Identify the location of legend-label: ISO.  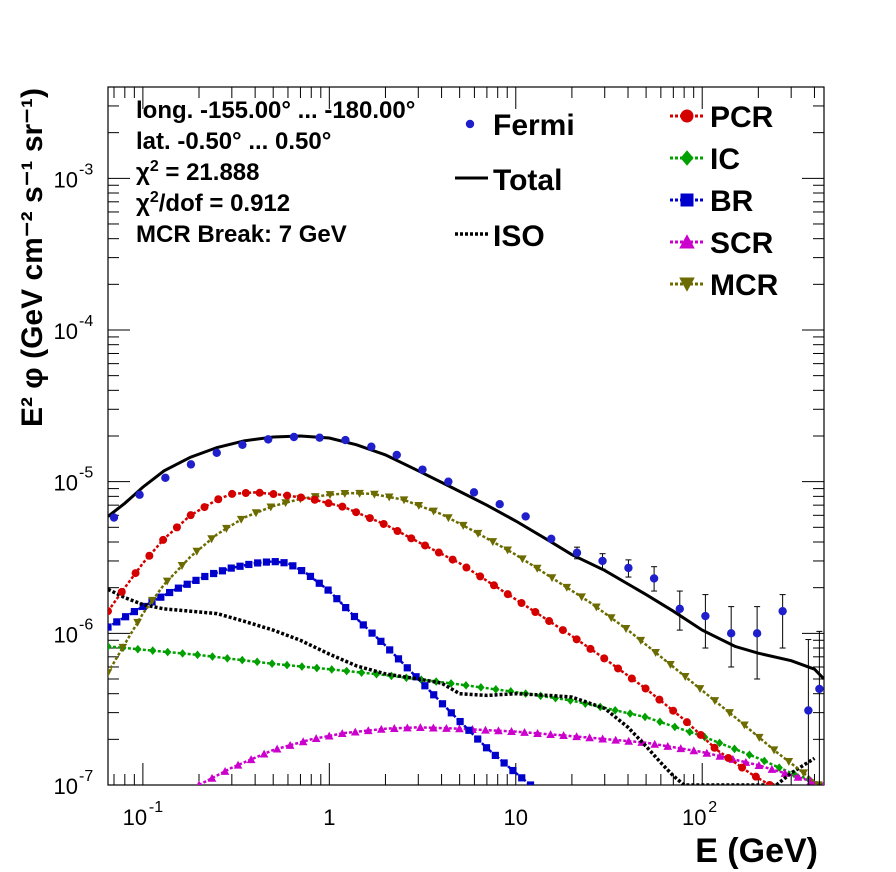
(519, 236).